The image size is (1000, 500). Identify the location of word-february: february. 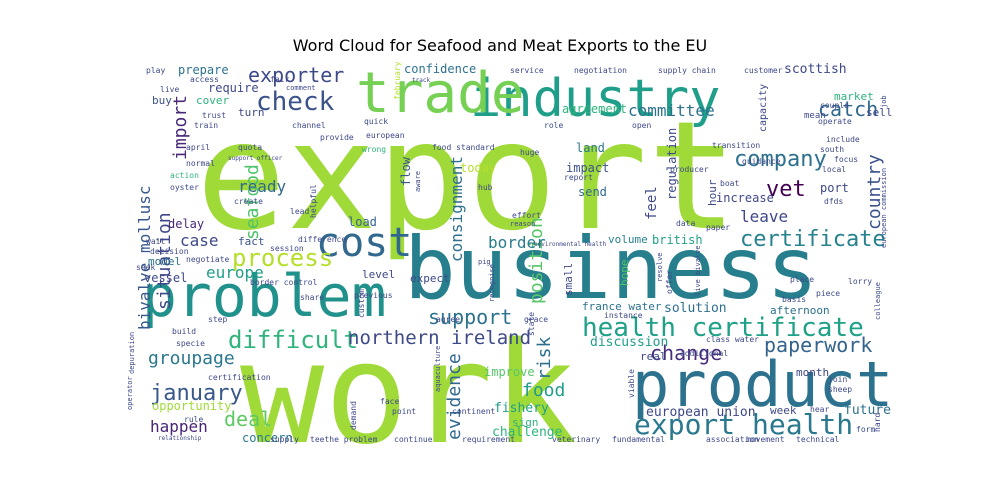
(397, 80).